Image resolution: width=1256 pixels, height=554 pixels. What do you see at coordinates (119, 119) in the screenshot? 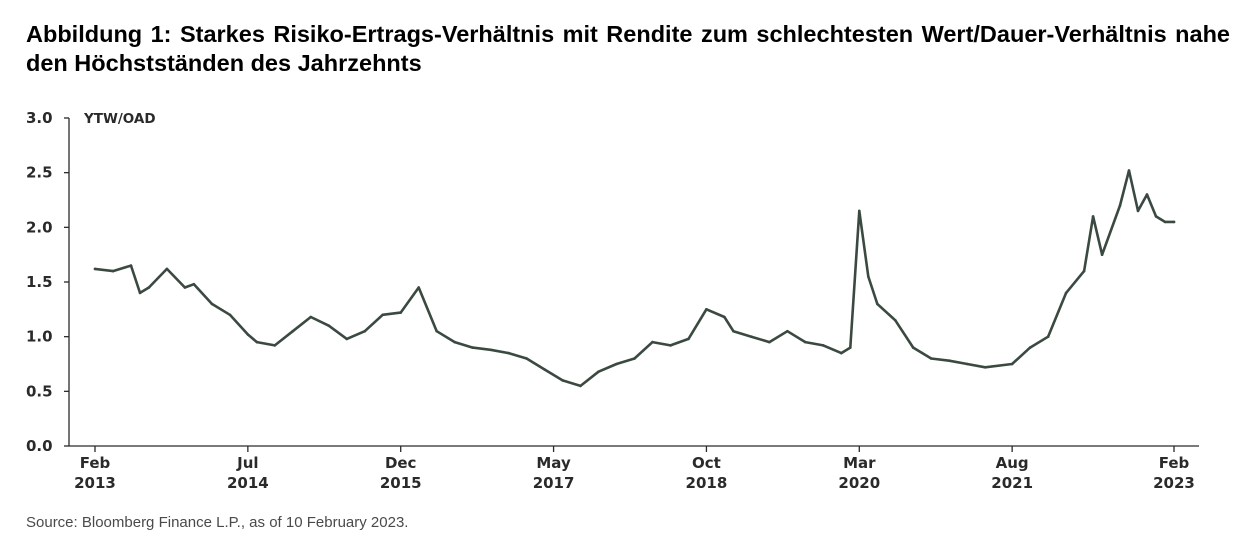
I see `y-unit-label: YTW/OAD` at bounding box center [119, 119].